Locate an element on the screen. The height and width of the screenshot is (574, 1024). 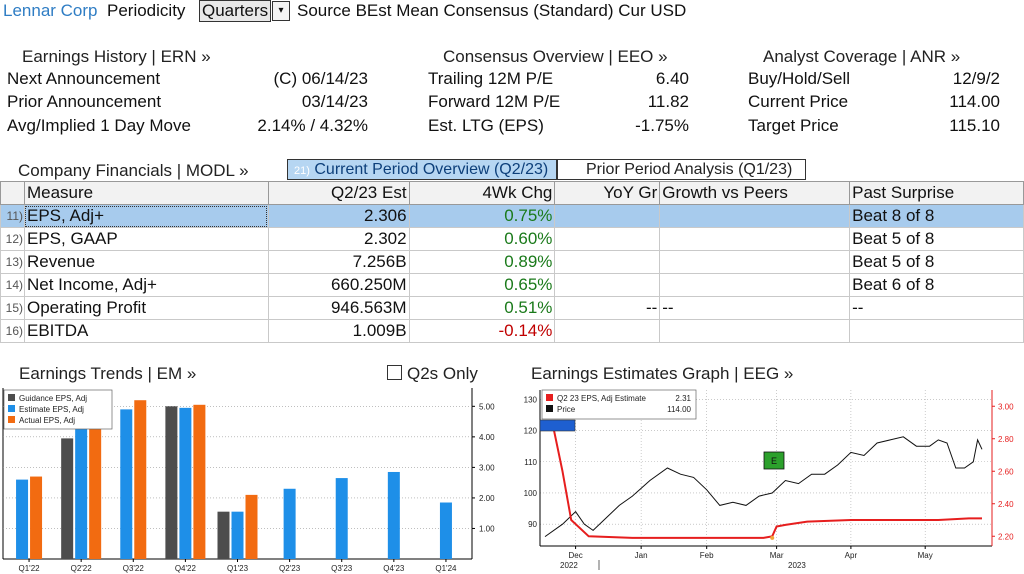
tab-current-period: 21) Current Period Overview (Q2/23) is located at coordinates (422, 169).